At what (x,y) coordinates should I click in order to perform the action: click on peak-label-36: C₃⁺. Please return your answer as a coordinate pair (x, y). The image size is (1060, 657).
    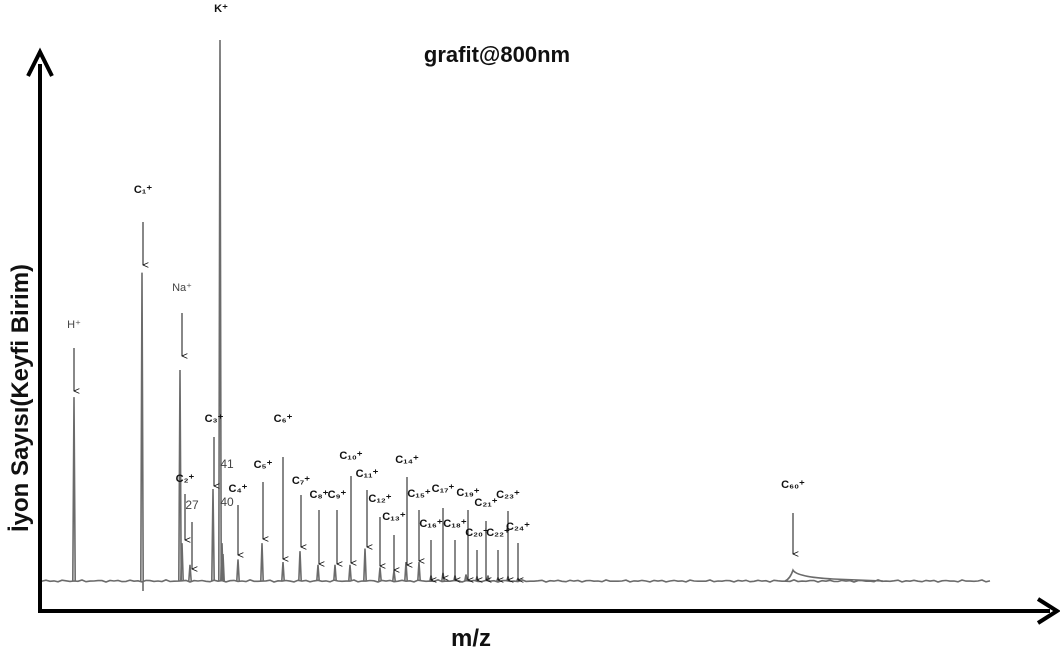
    Looking at the image, I should click on (214, 419).